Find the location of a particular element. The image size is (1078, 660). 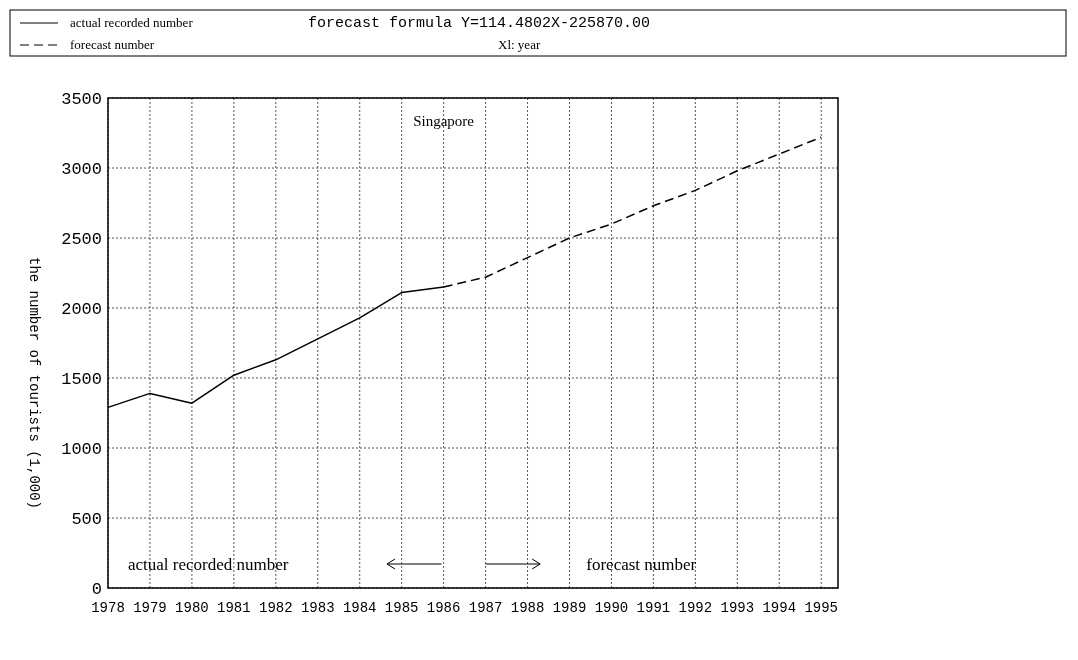

x-tick-label: 1985 is located at coordinates (401, 608).